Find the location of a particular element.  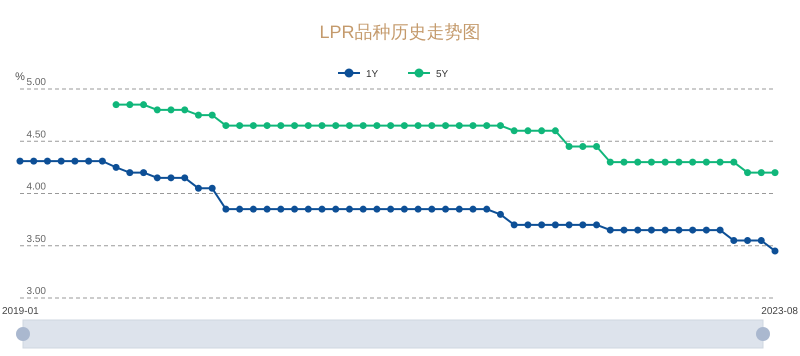

y-tick-label: 5.00 is located at coordinates (36, 82).